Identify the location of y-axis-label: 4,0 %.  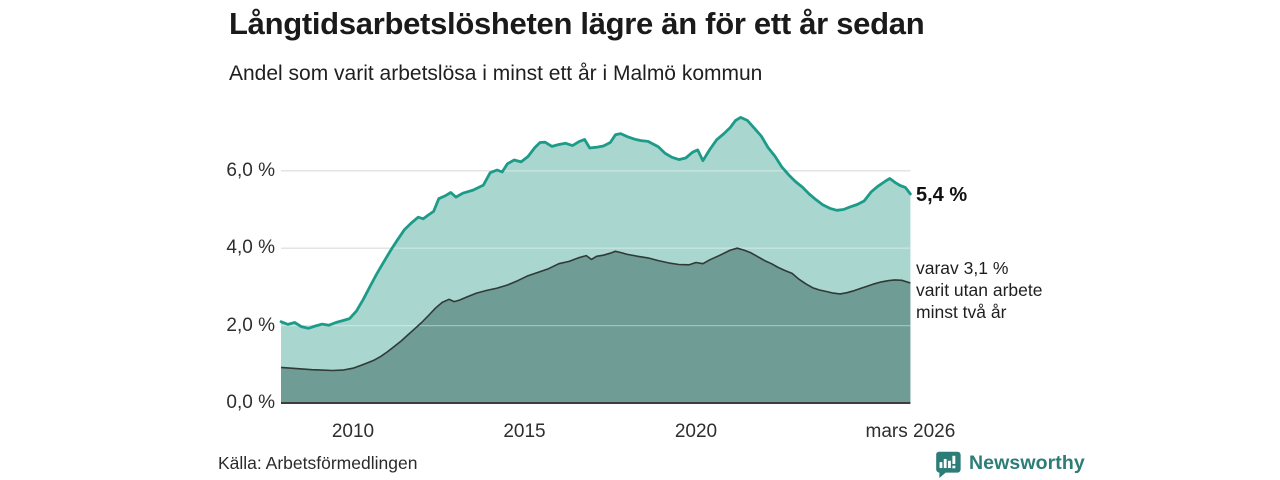
(250, 248).